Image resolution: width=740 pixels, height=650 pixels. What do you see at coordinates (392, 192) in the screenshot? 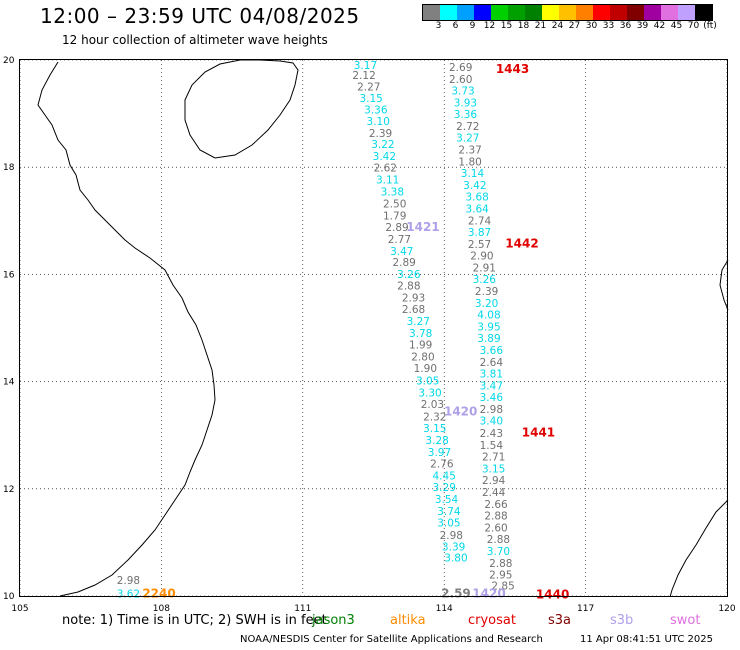
I see `wave-height-value: 3.38` at bounding box center [392, 192].